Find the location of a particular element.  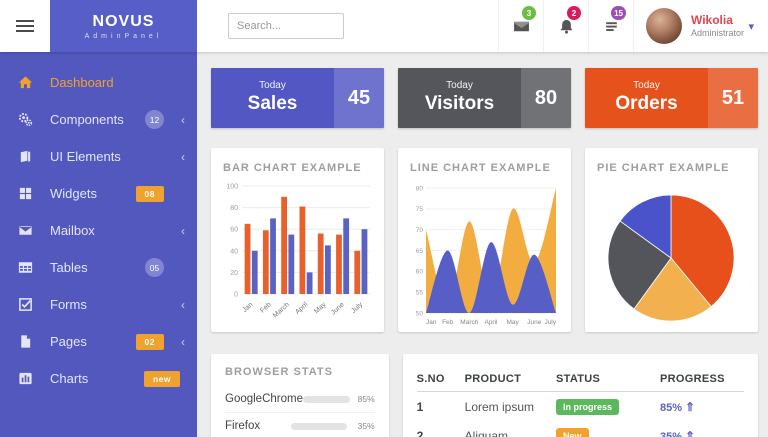

bar-chart-title: BAR CHART EXAMPLE is located at coordinates (292, 168).